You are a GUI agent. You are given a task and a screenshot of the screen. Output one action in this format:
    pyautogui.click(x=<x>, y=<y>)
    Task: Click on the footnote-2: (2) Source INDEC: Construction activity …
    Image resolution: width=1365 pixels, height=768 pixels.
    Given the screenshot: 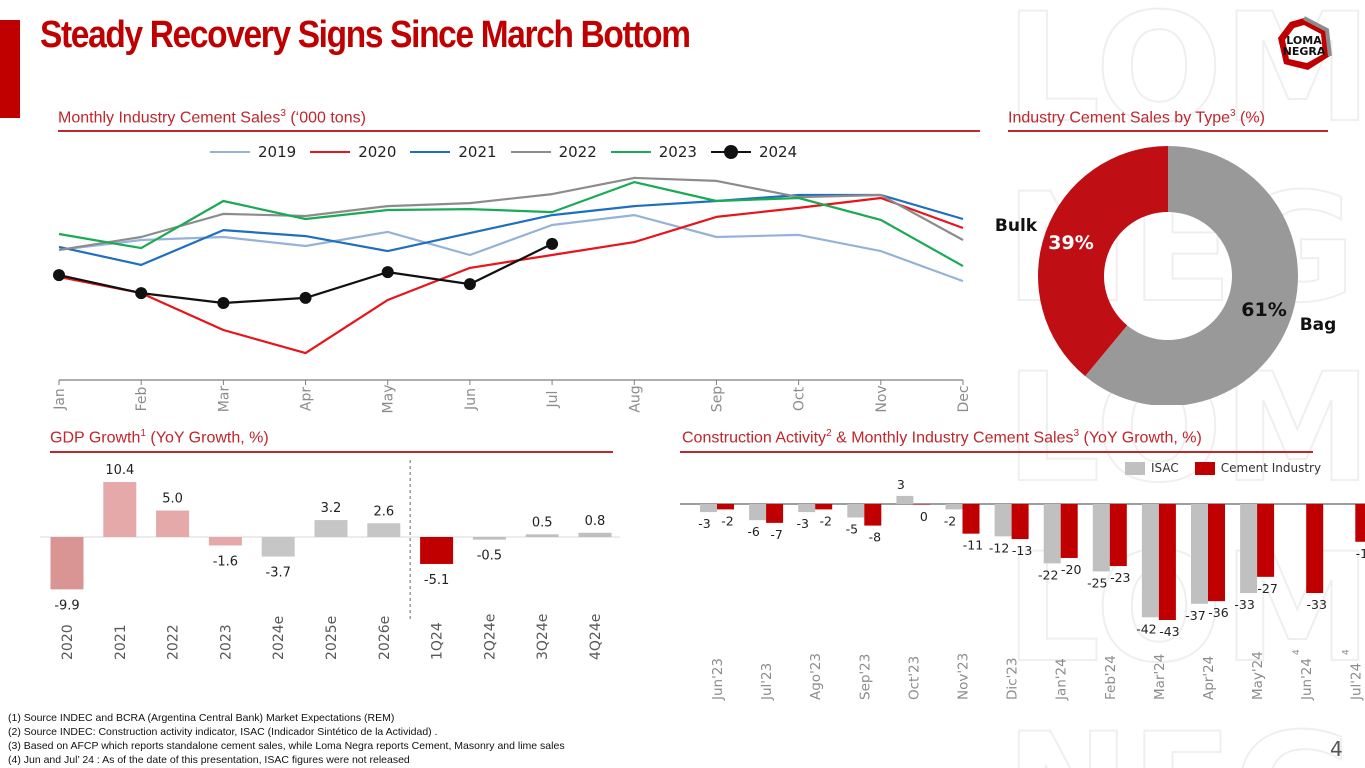 What is the action you would take?
    pyautogui.click(x=223, y=732)
    